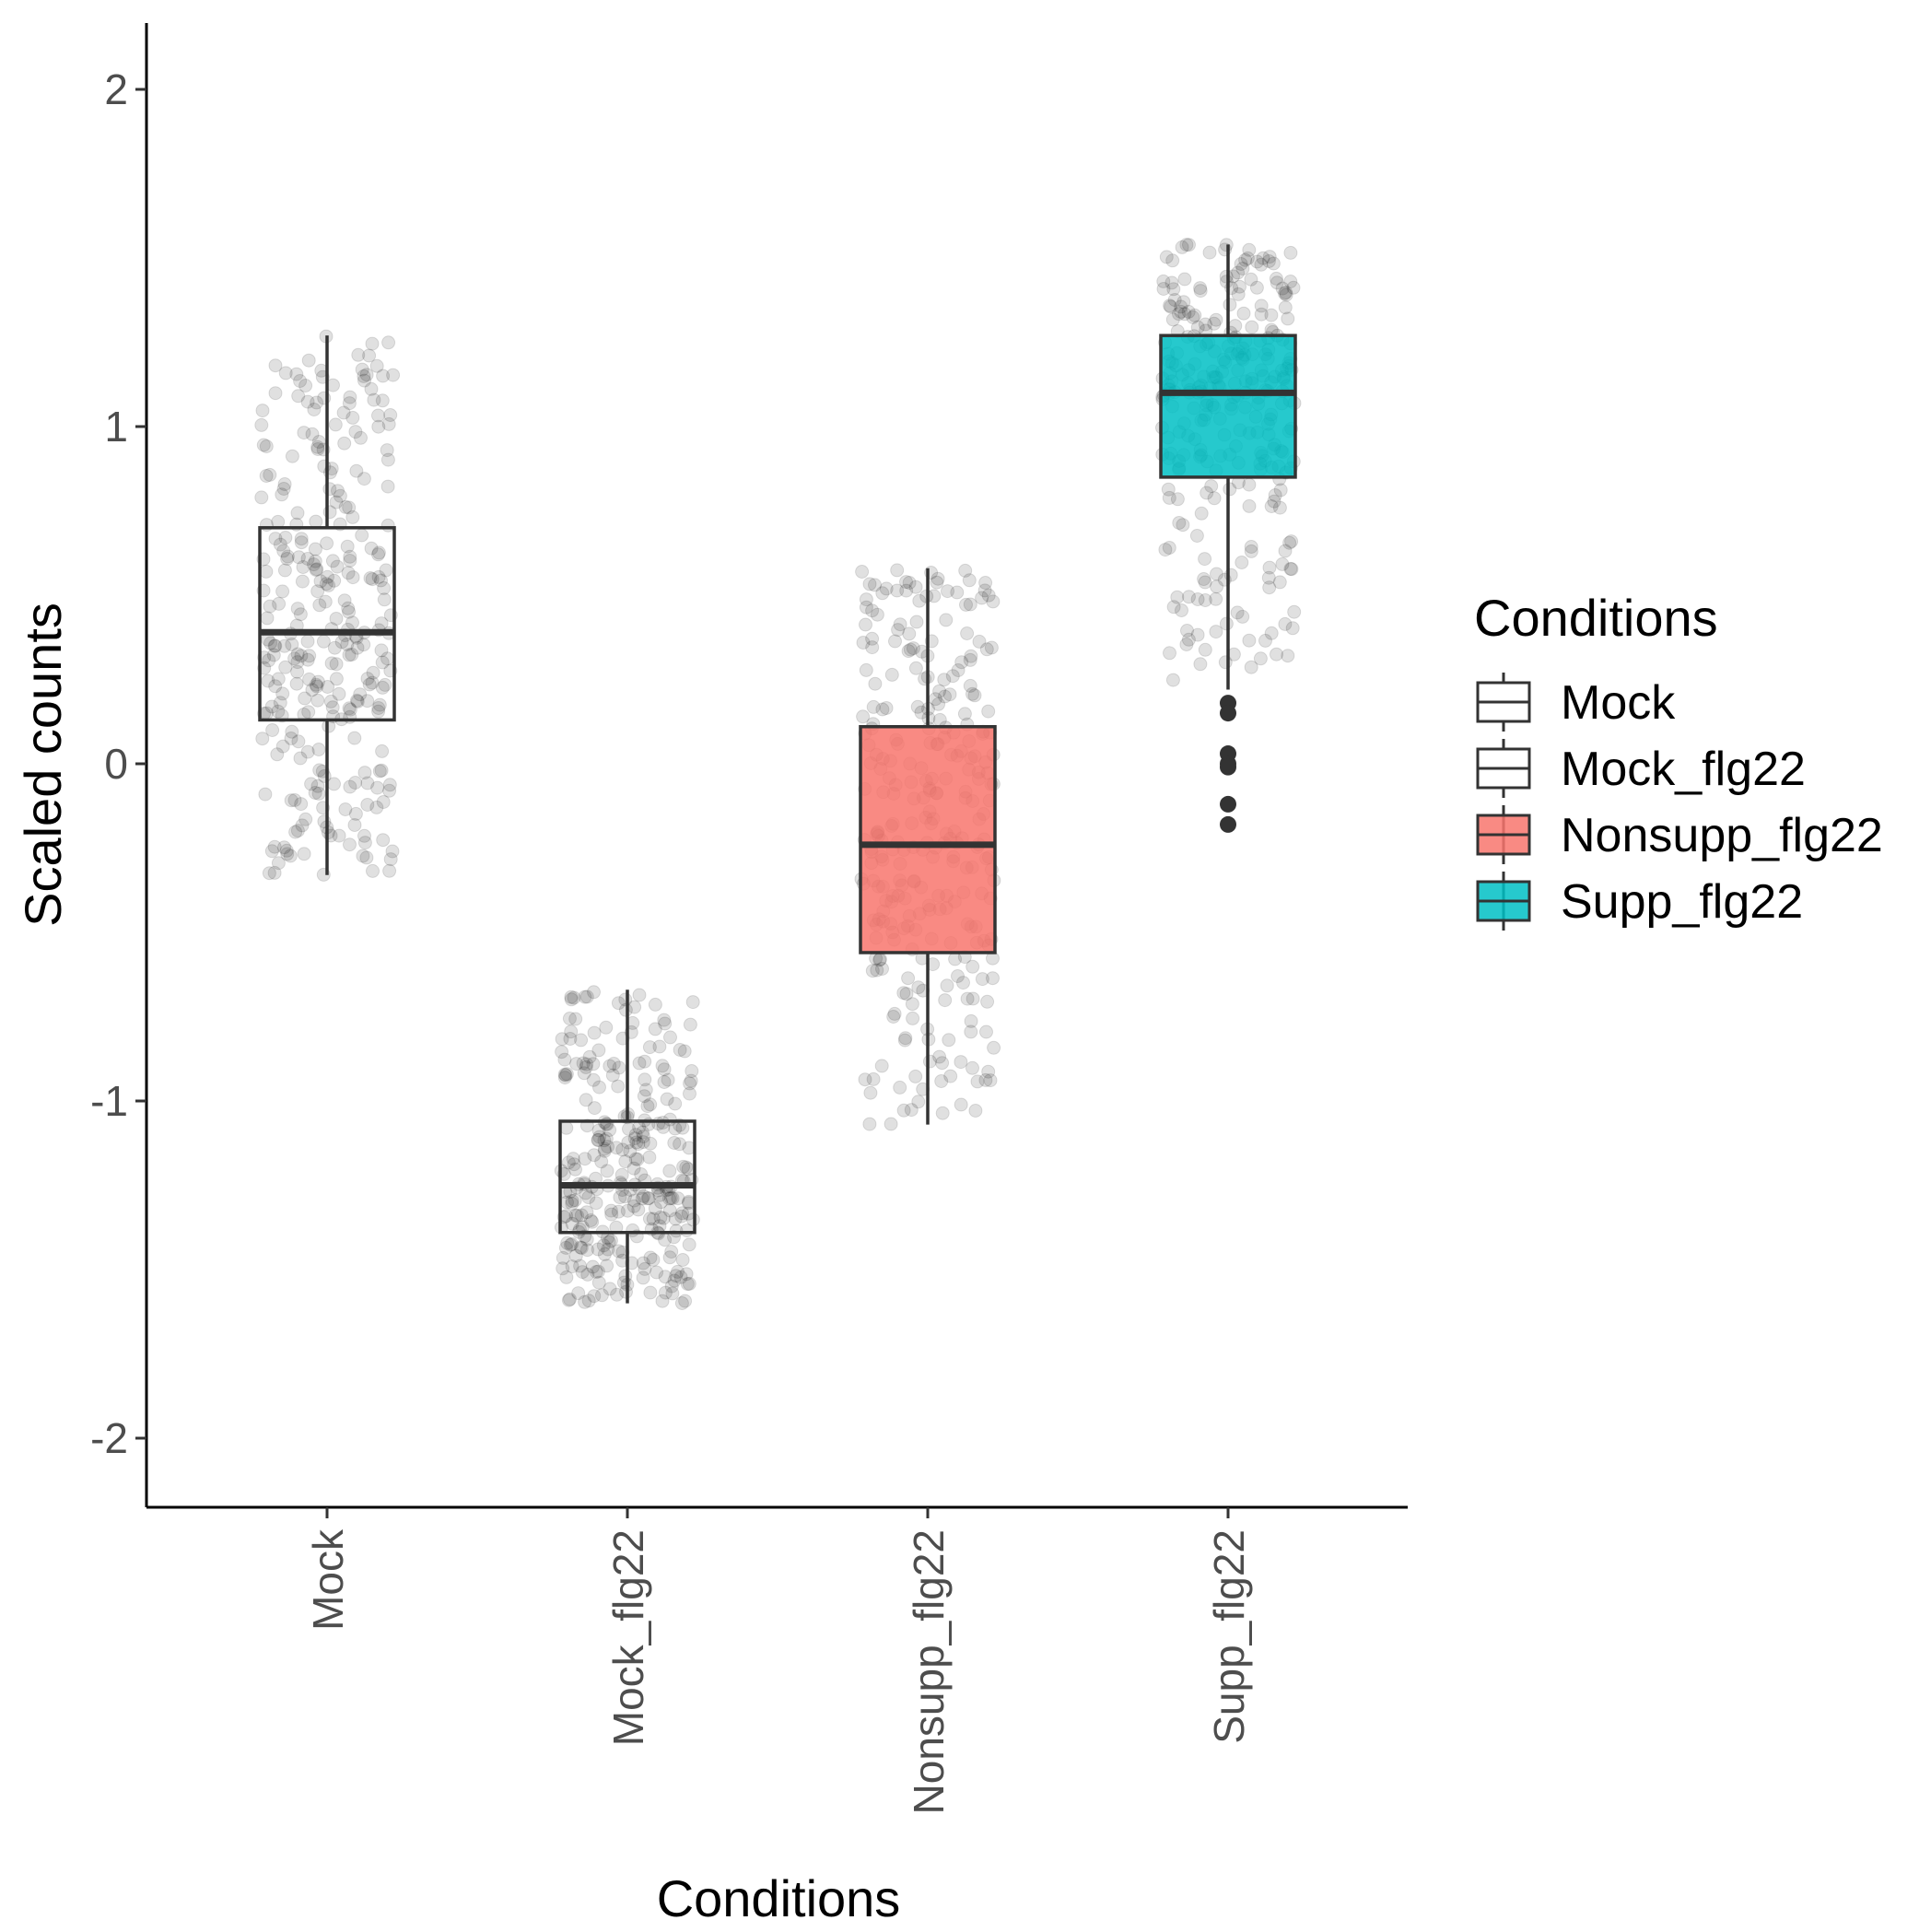 The width and height of the screenshot is (1931, 1932). What do you see at coordinates (1639, 901) in the screenshot?
I see `legend-entry: Supp_flg22` at bounding box center [1639, 901].